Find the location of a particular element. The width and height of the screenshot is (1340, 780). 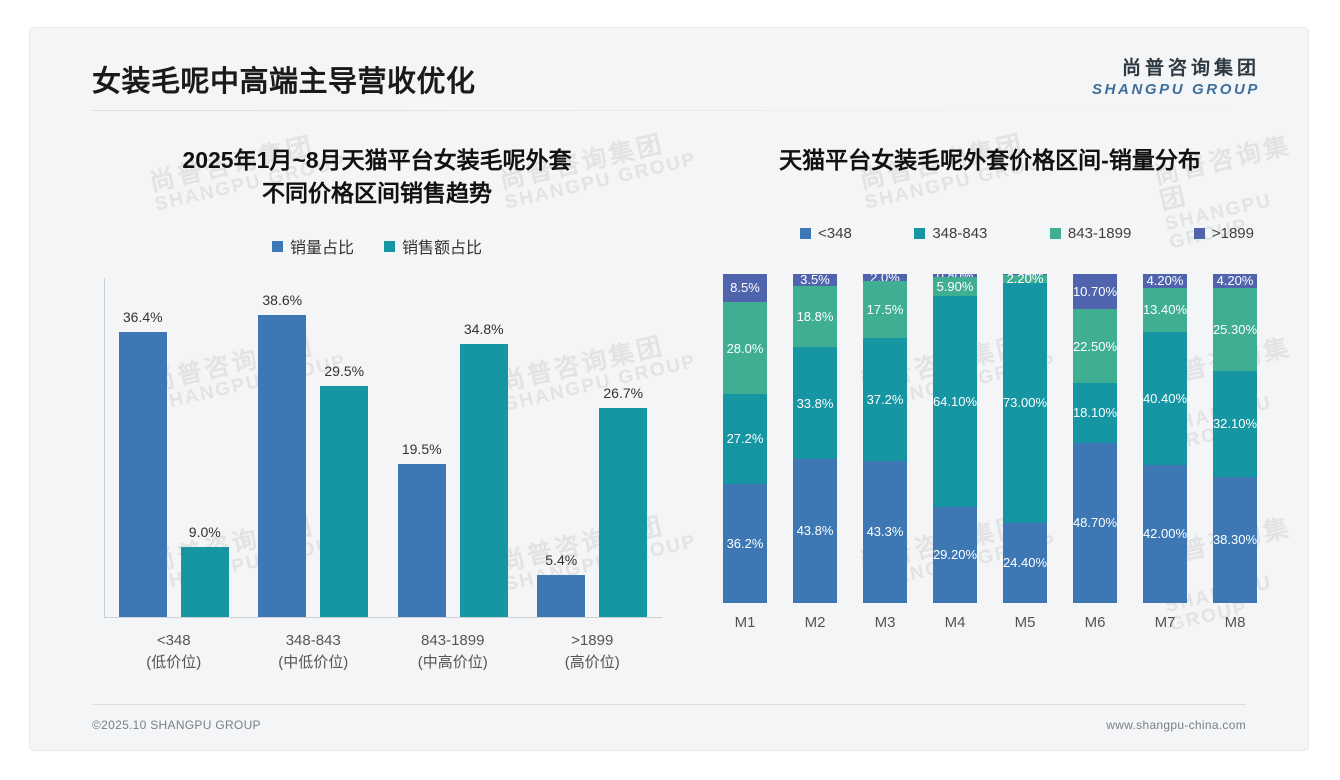

footer-divider is located at coordinates (669, 704).